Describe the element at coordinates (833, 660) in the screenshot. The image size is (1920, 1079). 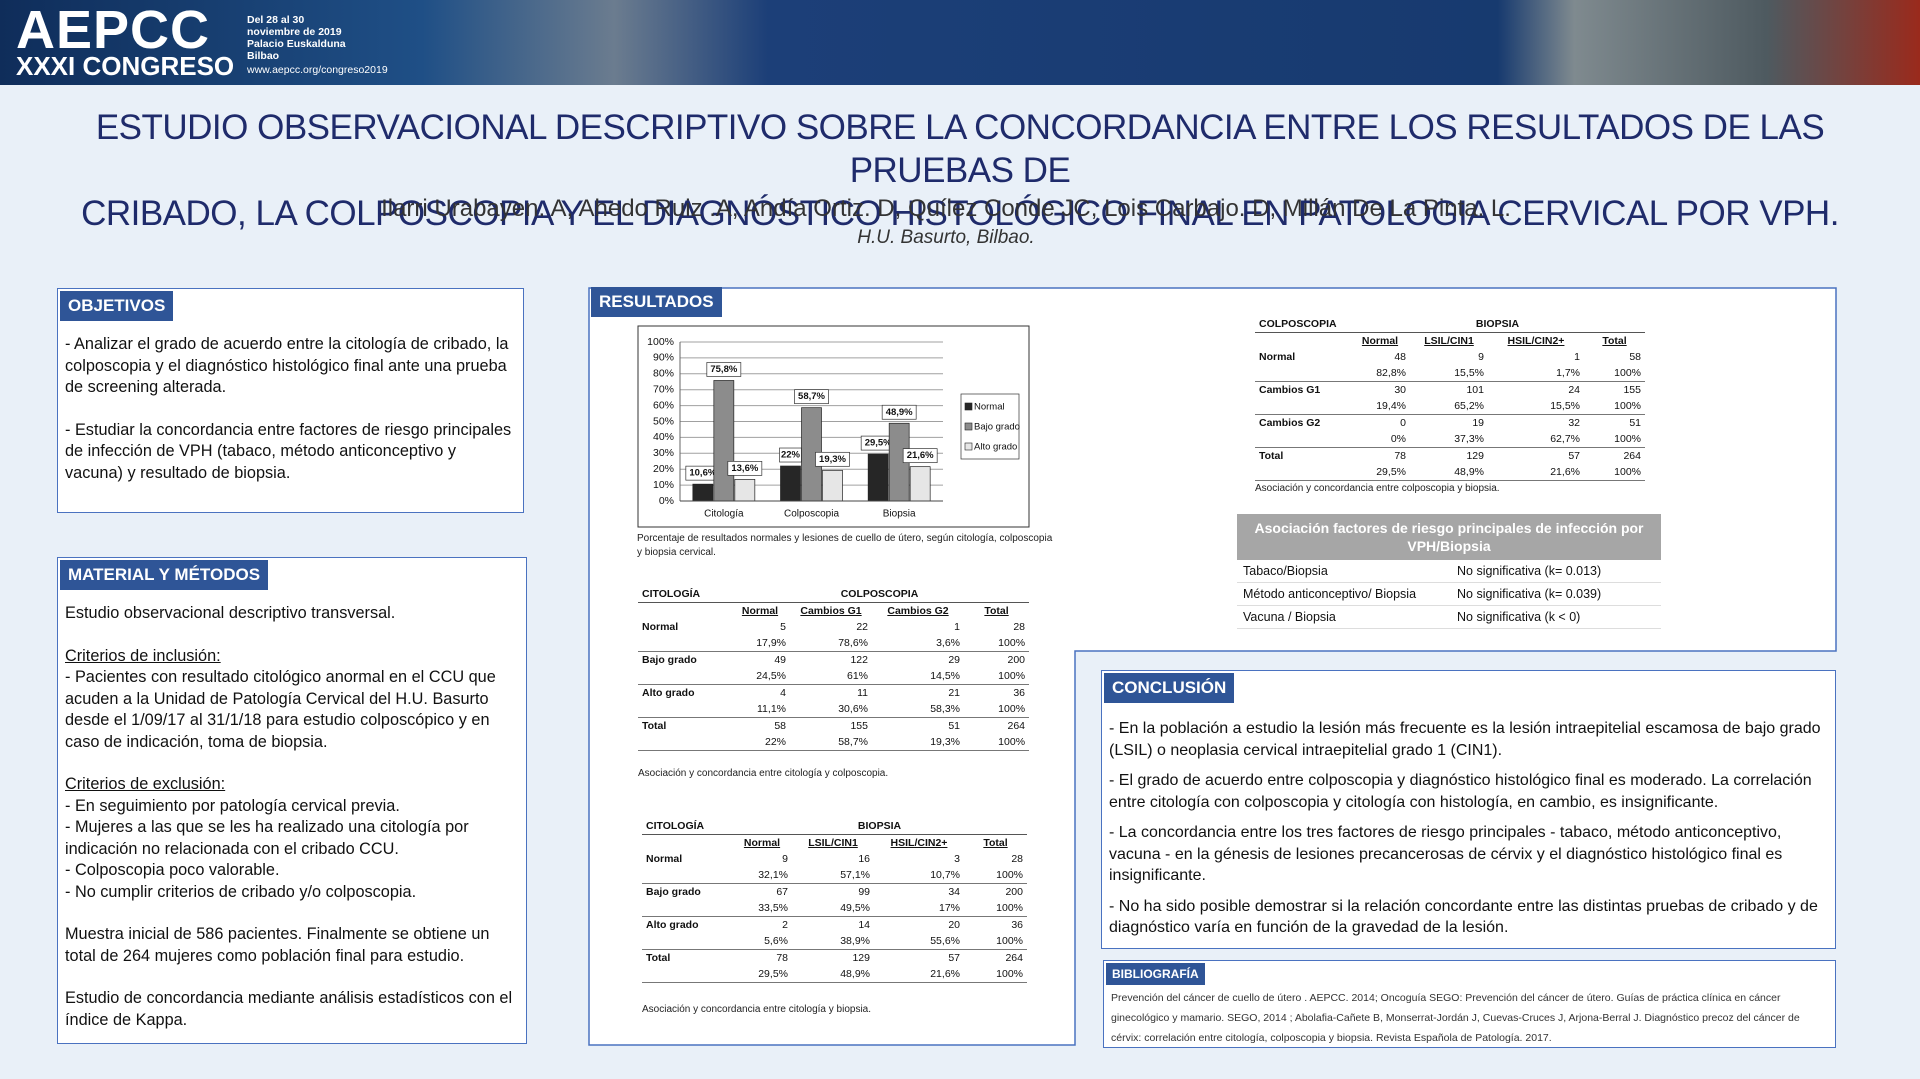
I see `count-row: Bajo grado 49 122 29 200` at that location.